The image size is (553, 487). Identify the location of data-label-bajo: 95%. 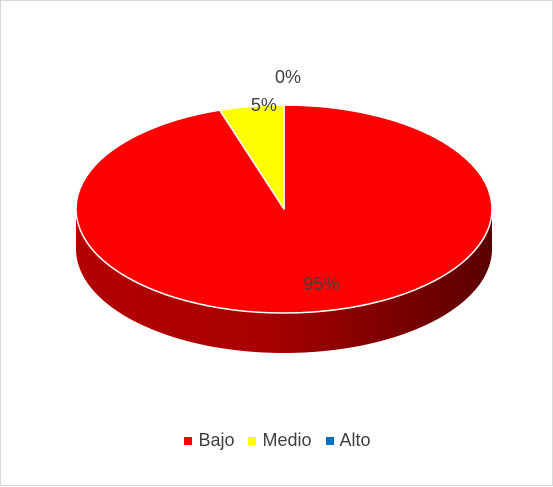
(321, 284).